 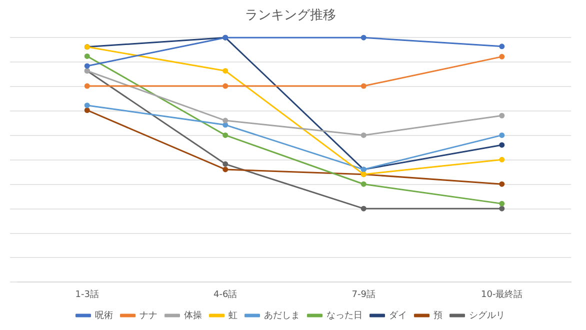 I want to click on legend-label: 体操, so click(x=193, y=315).